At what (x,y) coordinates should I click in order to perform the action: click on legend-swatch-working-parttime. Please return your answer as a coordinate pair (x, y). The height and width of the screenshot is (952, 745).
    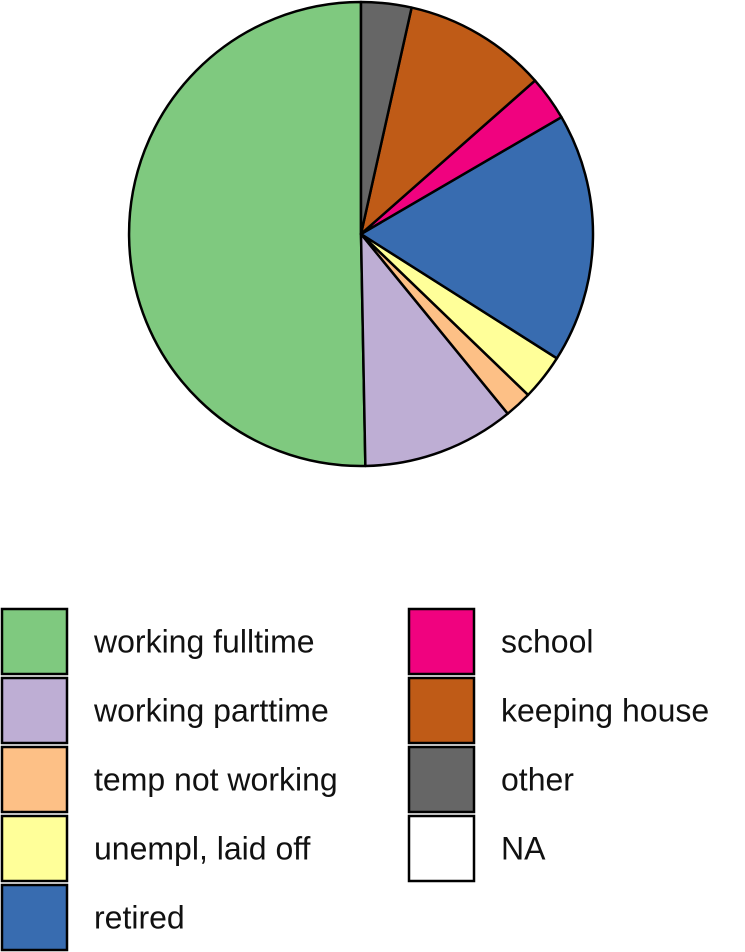
    Looking at the image, I should click on (34, 710).